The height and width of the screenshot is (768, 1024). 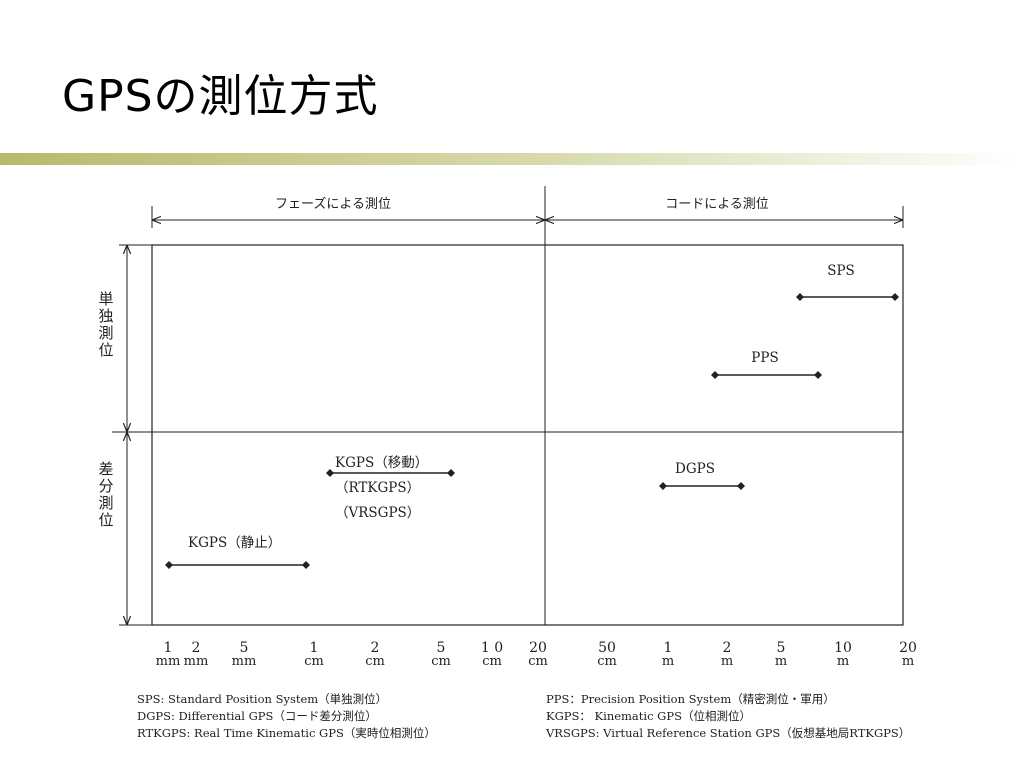 I want to click on x-tick: 1mm, so click(x=168, y=654).